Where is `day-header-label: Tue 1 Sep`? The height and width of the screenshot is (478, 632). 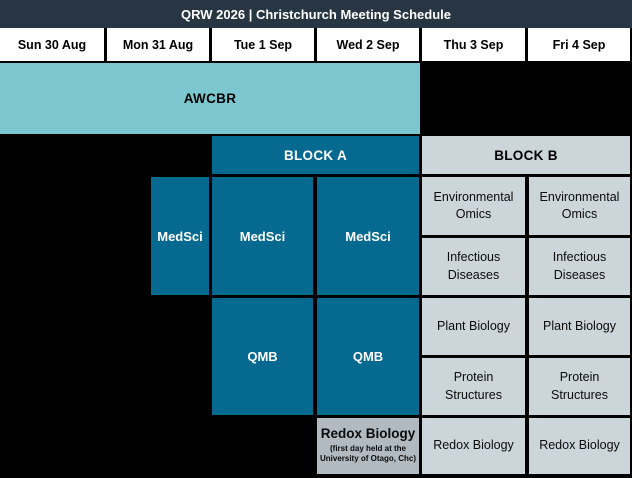
day-header-label: Tue 1 Sep is located at coordinates (263, 44).